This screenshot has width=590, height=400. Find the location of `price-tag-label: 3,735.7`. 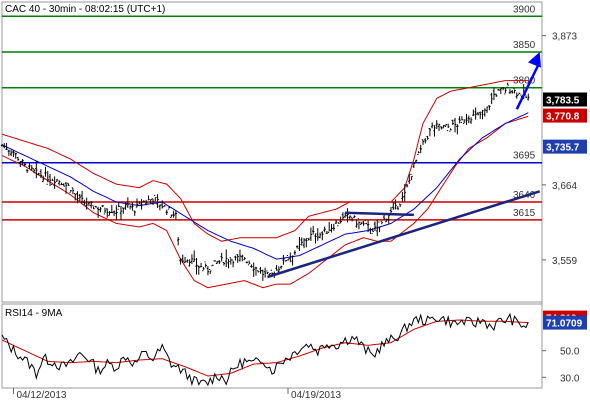

price-tag-label: 3,735.7 is located at coordinates (563, 148).